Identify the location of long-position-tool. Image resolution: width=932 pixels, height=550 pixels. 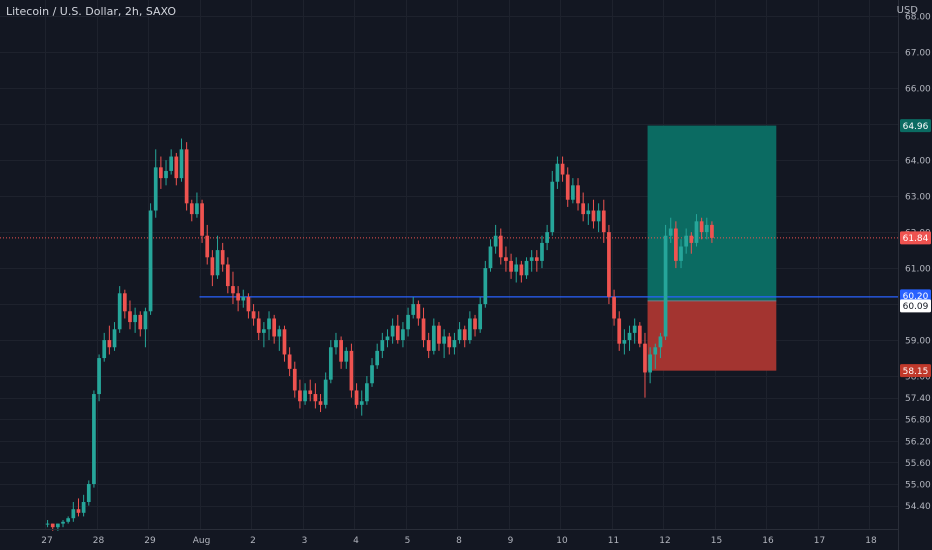
(712, 248).